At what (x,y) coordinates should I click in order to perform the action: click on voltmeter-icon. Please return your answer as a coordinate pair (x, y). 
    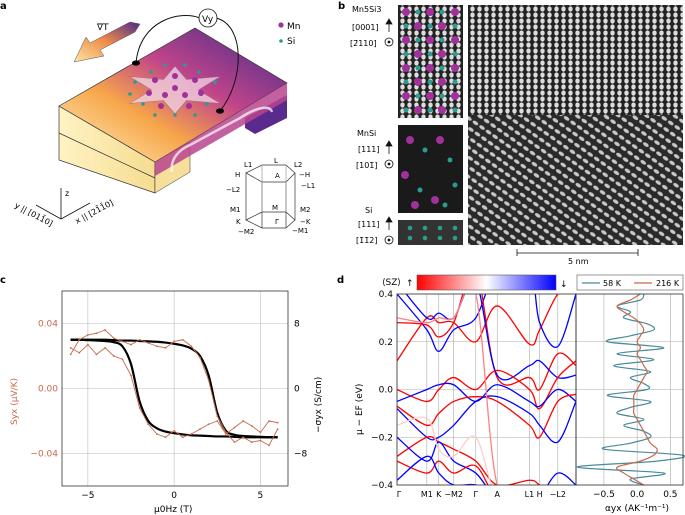
    Looking at the image, I should click on (208, 18).